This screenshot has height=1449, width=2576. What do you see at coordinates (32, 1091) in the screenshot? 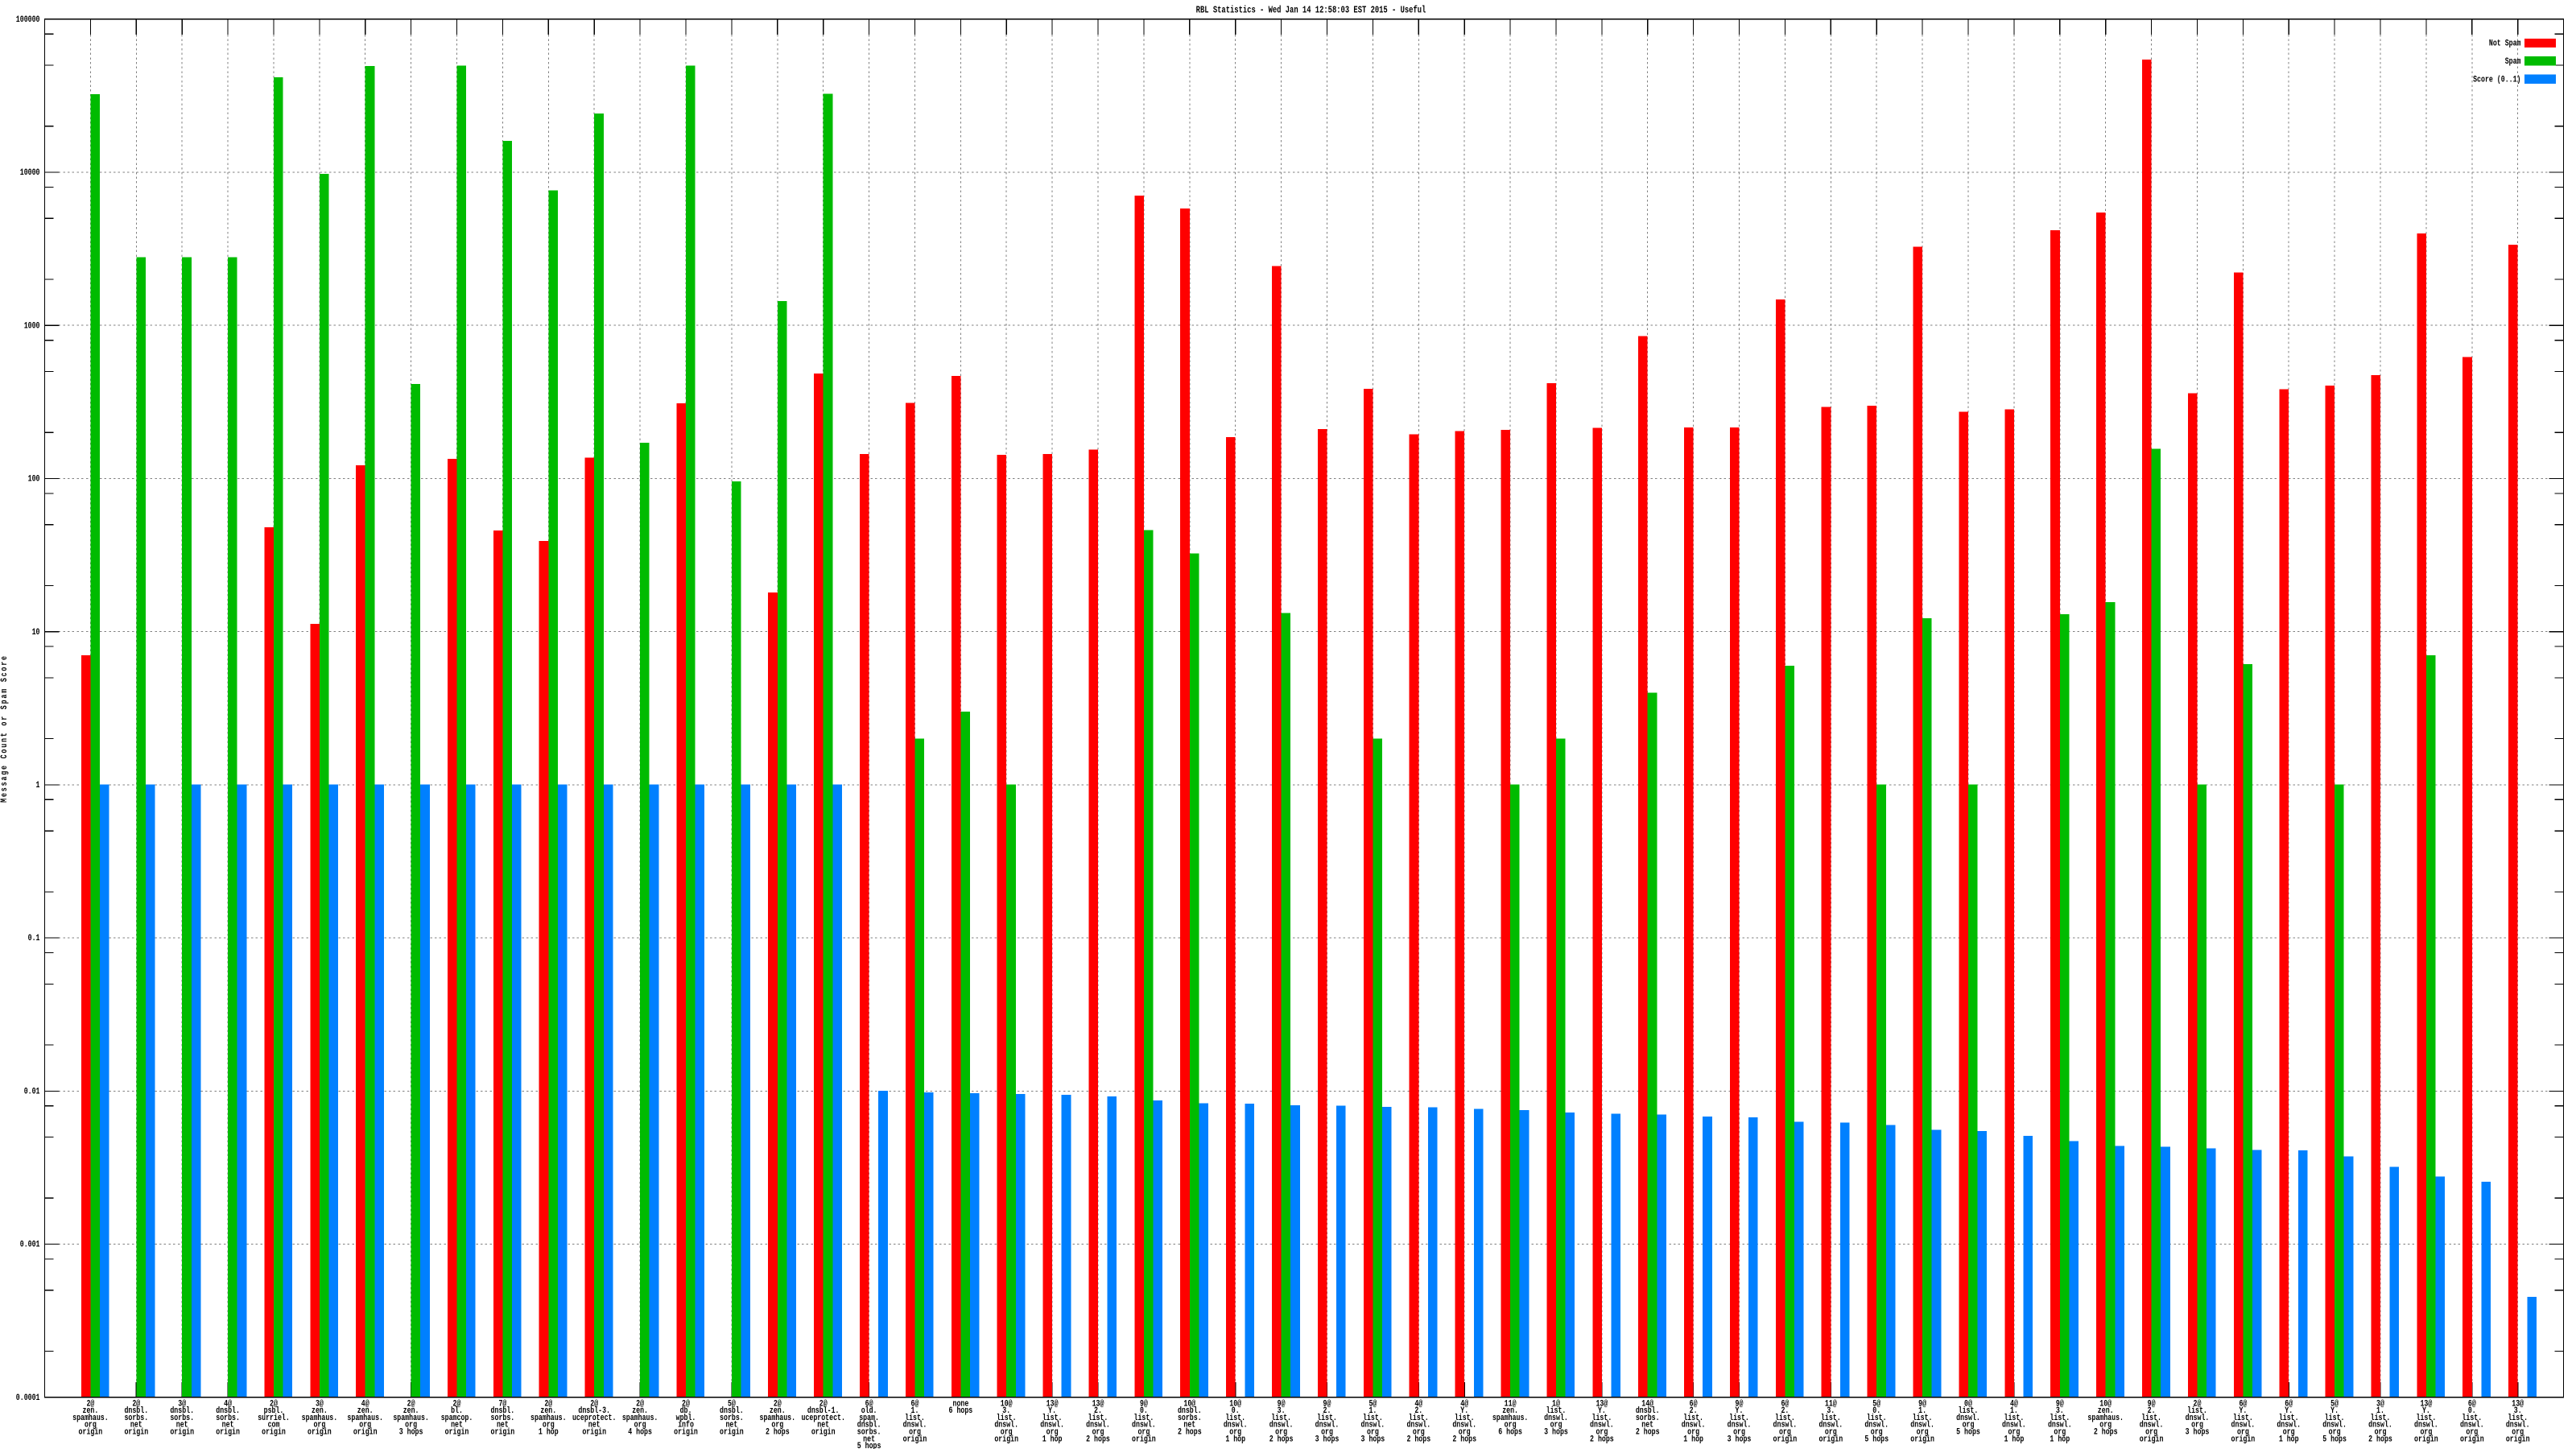
I see `svg-text: 0.01` at bounding box center [32, 1091].